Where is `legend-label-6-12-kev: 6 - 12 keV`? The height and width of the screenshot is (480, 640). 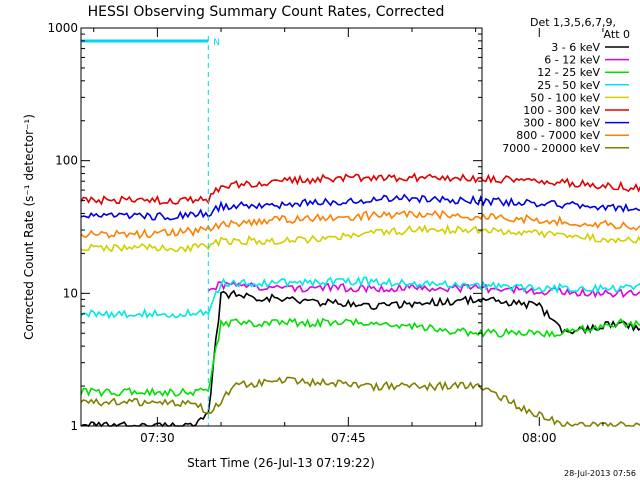
legend-label-6-12-kev: 6 - 12 keV is located at coordinates (572, 60).